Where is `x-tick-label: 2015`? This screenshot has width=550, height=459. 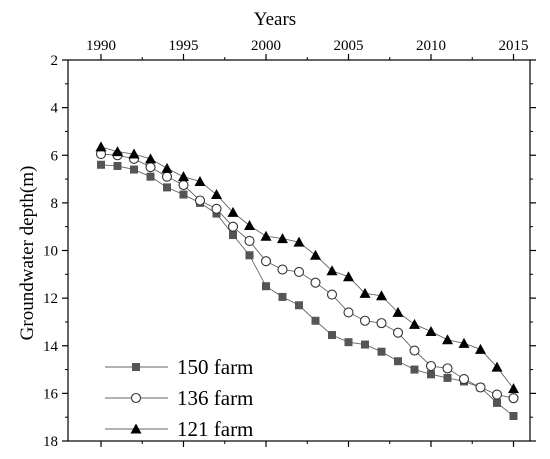
x-tick-label: 2015 is located at coordinates (514, 46).